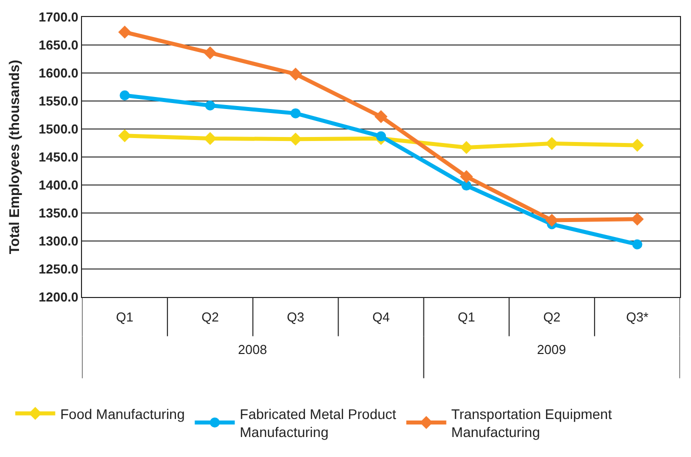 This screenshot has height=457, width=691. Describe the element at coordinates (58, 101) in the screenshot. I see `y-tick-label: 1550.0` at that location.